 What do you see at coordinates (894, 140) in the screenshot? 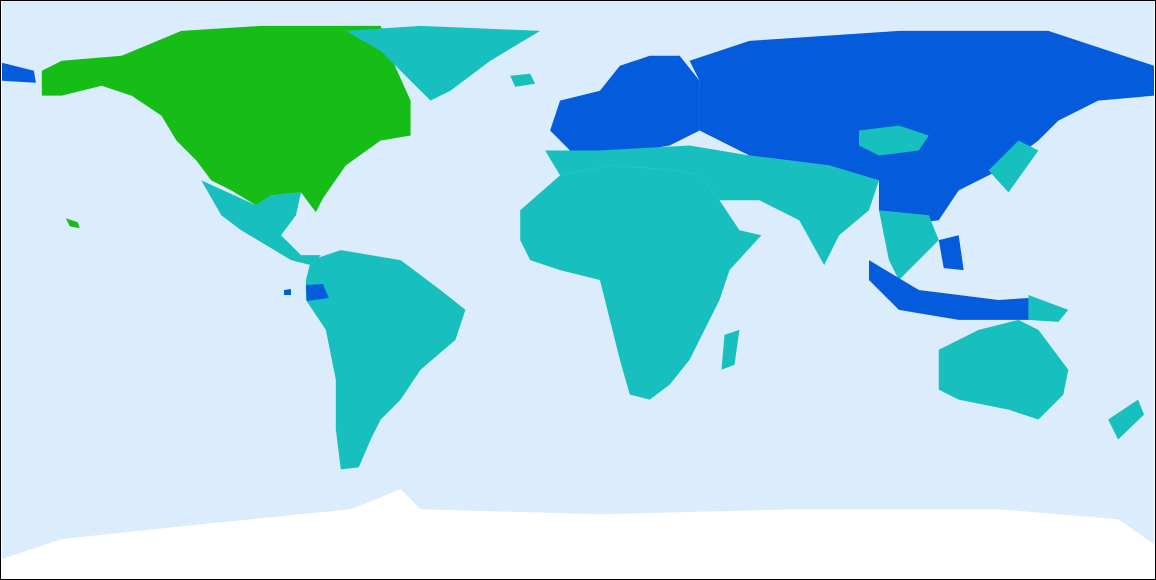
I see `region-mongolia` at bounding box center [894, 140].